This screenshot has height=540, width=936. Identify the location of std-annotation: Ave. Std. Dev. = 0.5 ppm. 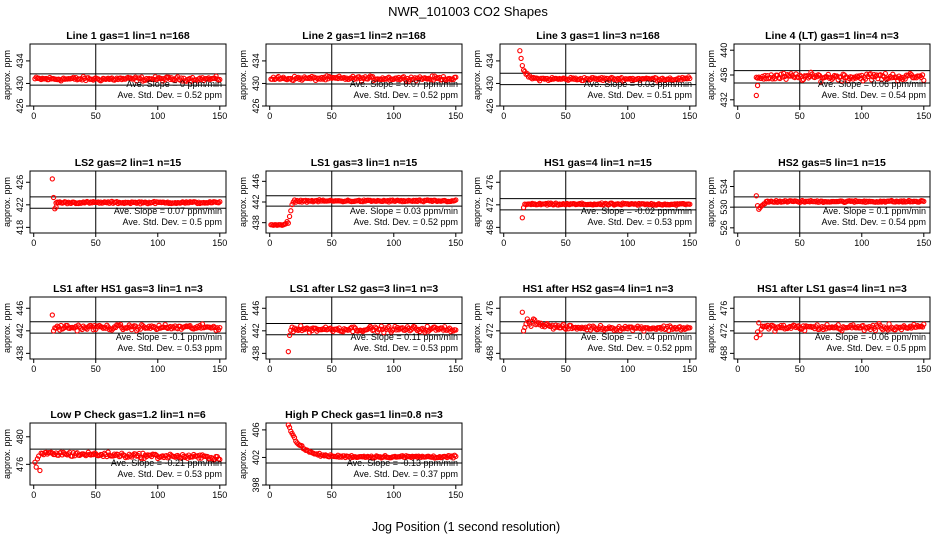
(876, 348).